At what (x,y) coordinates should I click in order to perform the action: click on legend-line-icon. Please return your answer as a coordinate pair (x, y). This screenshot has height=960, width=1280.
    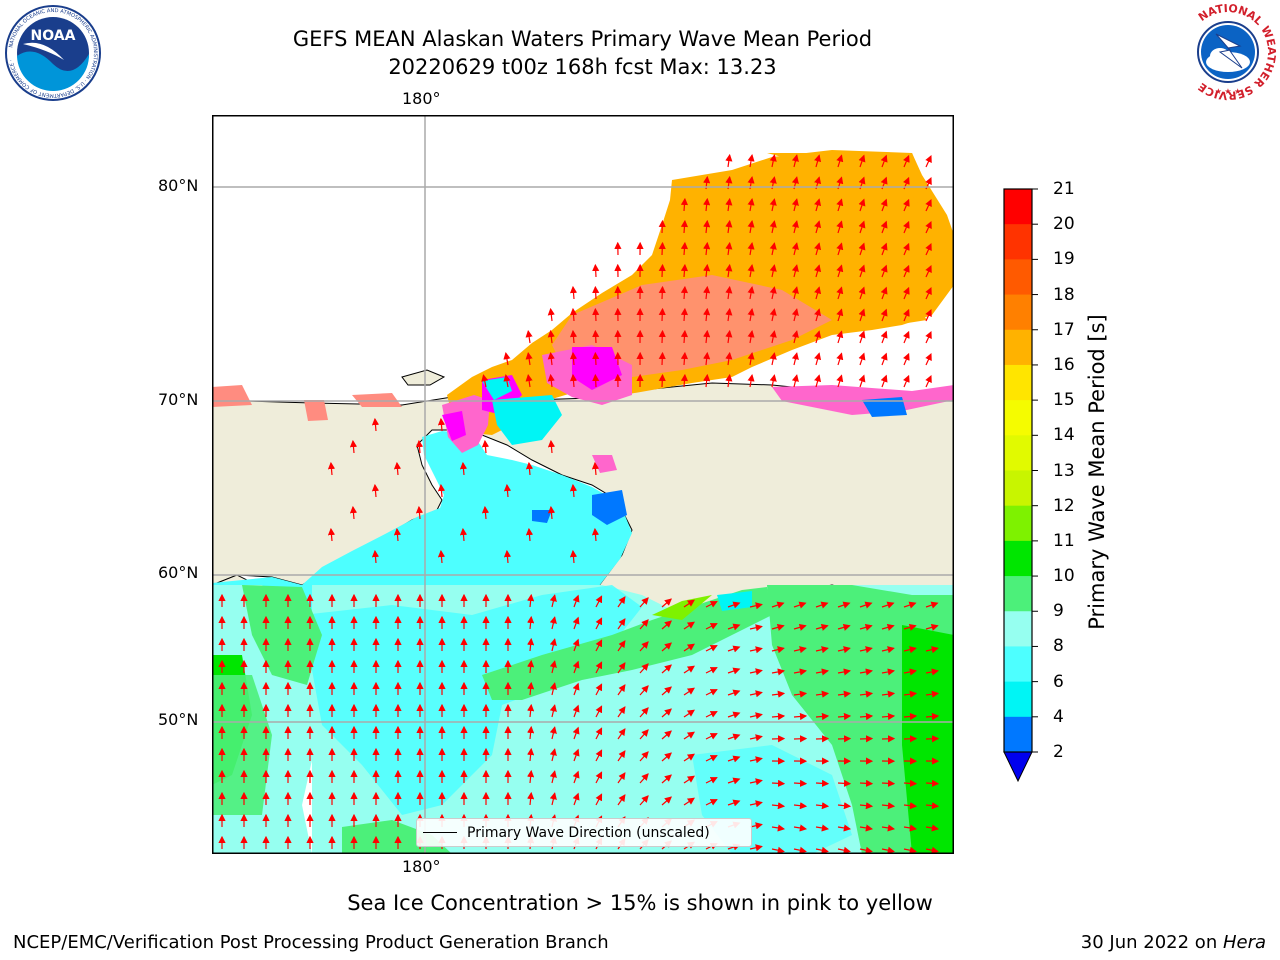
    Looking at the image, I should click on (440, 832).